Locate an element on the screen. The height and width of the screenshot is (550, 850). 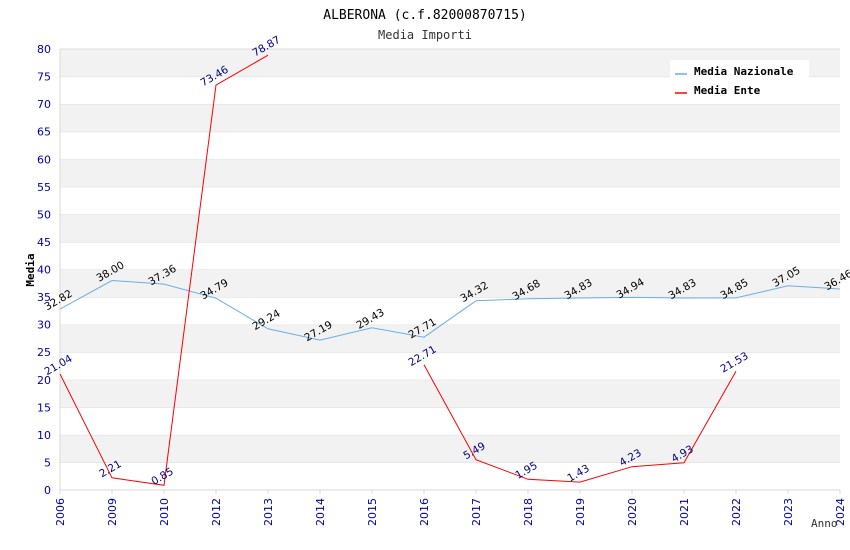
x-tick-label: 2023 is located at coordinates (788, 512).